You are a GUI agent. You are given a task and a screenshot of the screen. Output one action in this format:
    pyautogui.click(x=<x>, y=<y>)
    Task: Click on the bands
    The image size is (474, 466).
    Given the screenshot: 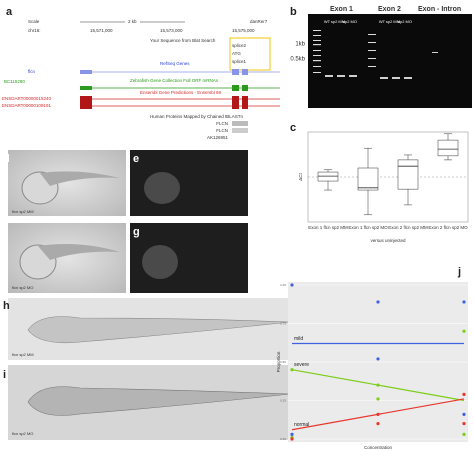 What is the action you would take?
    pyautogui.click(x=381, y=65)
    